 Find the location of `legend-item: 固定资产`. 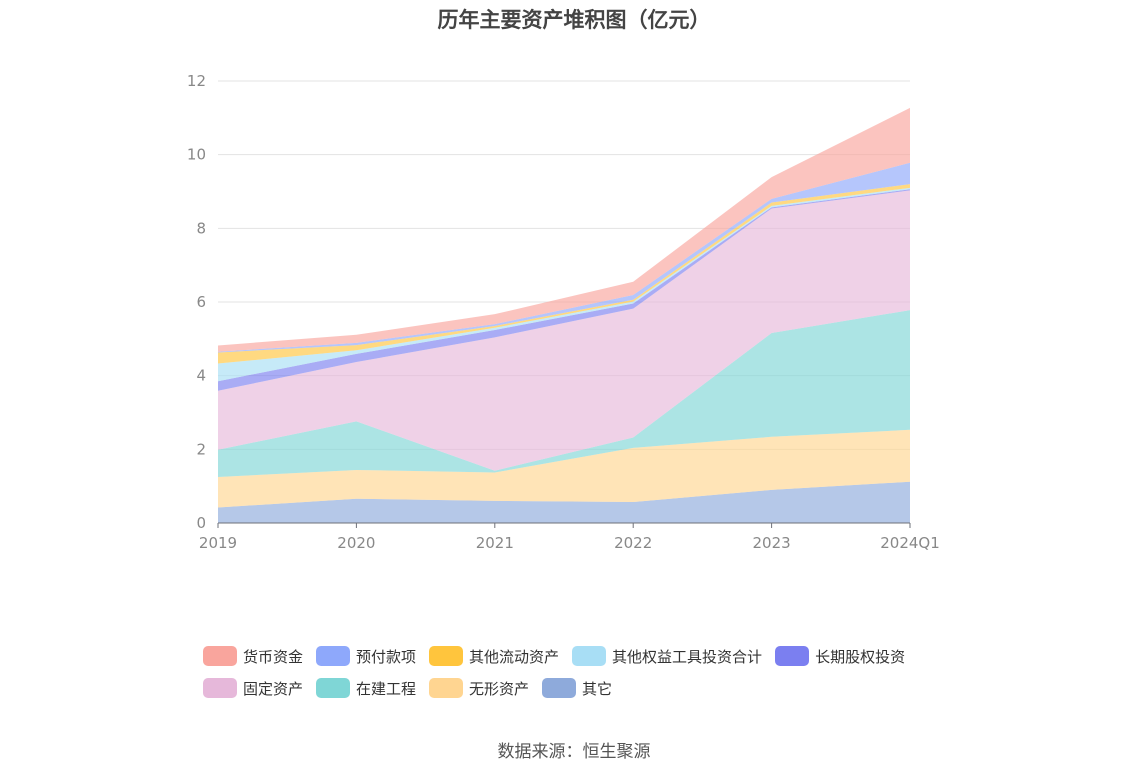

legend-item: 固定资产 is located at coordinates (253, 688).